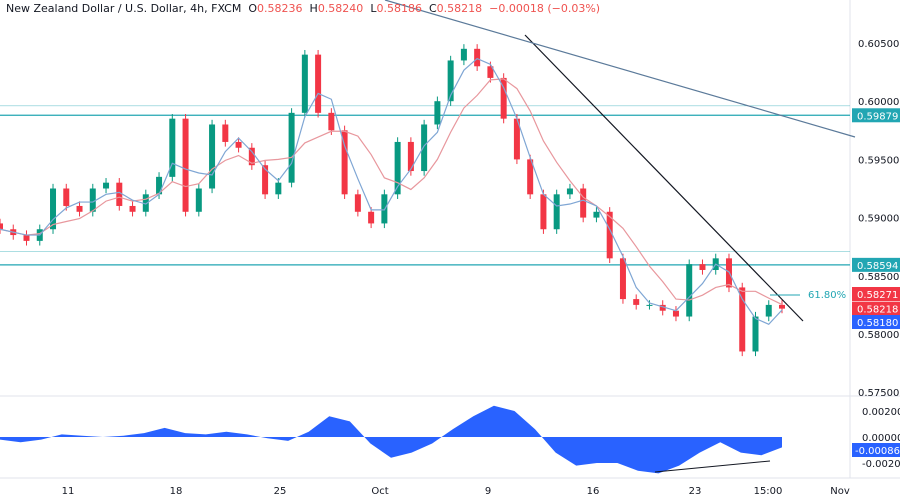 This screenshot has width=900, height=500. Describe the element at coordinates (488, 491) in the screenshot. I see `time-tick: 9` at that location.